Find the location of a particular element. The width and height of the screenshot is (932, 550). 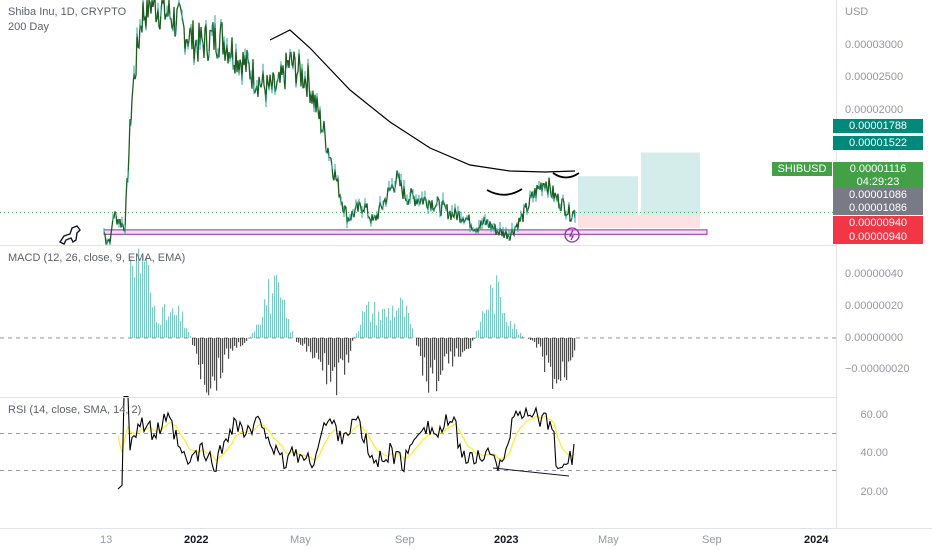

rsi-sma-line is located at coordinates (346, 438).